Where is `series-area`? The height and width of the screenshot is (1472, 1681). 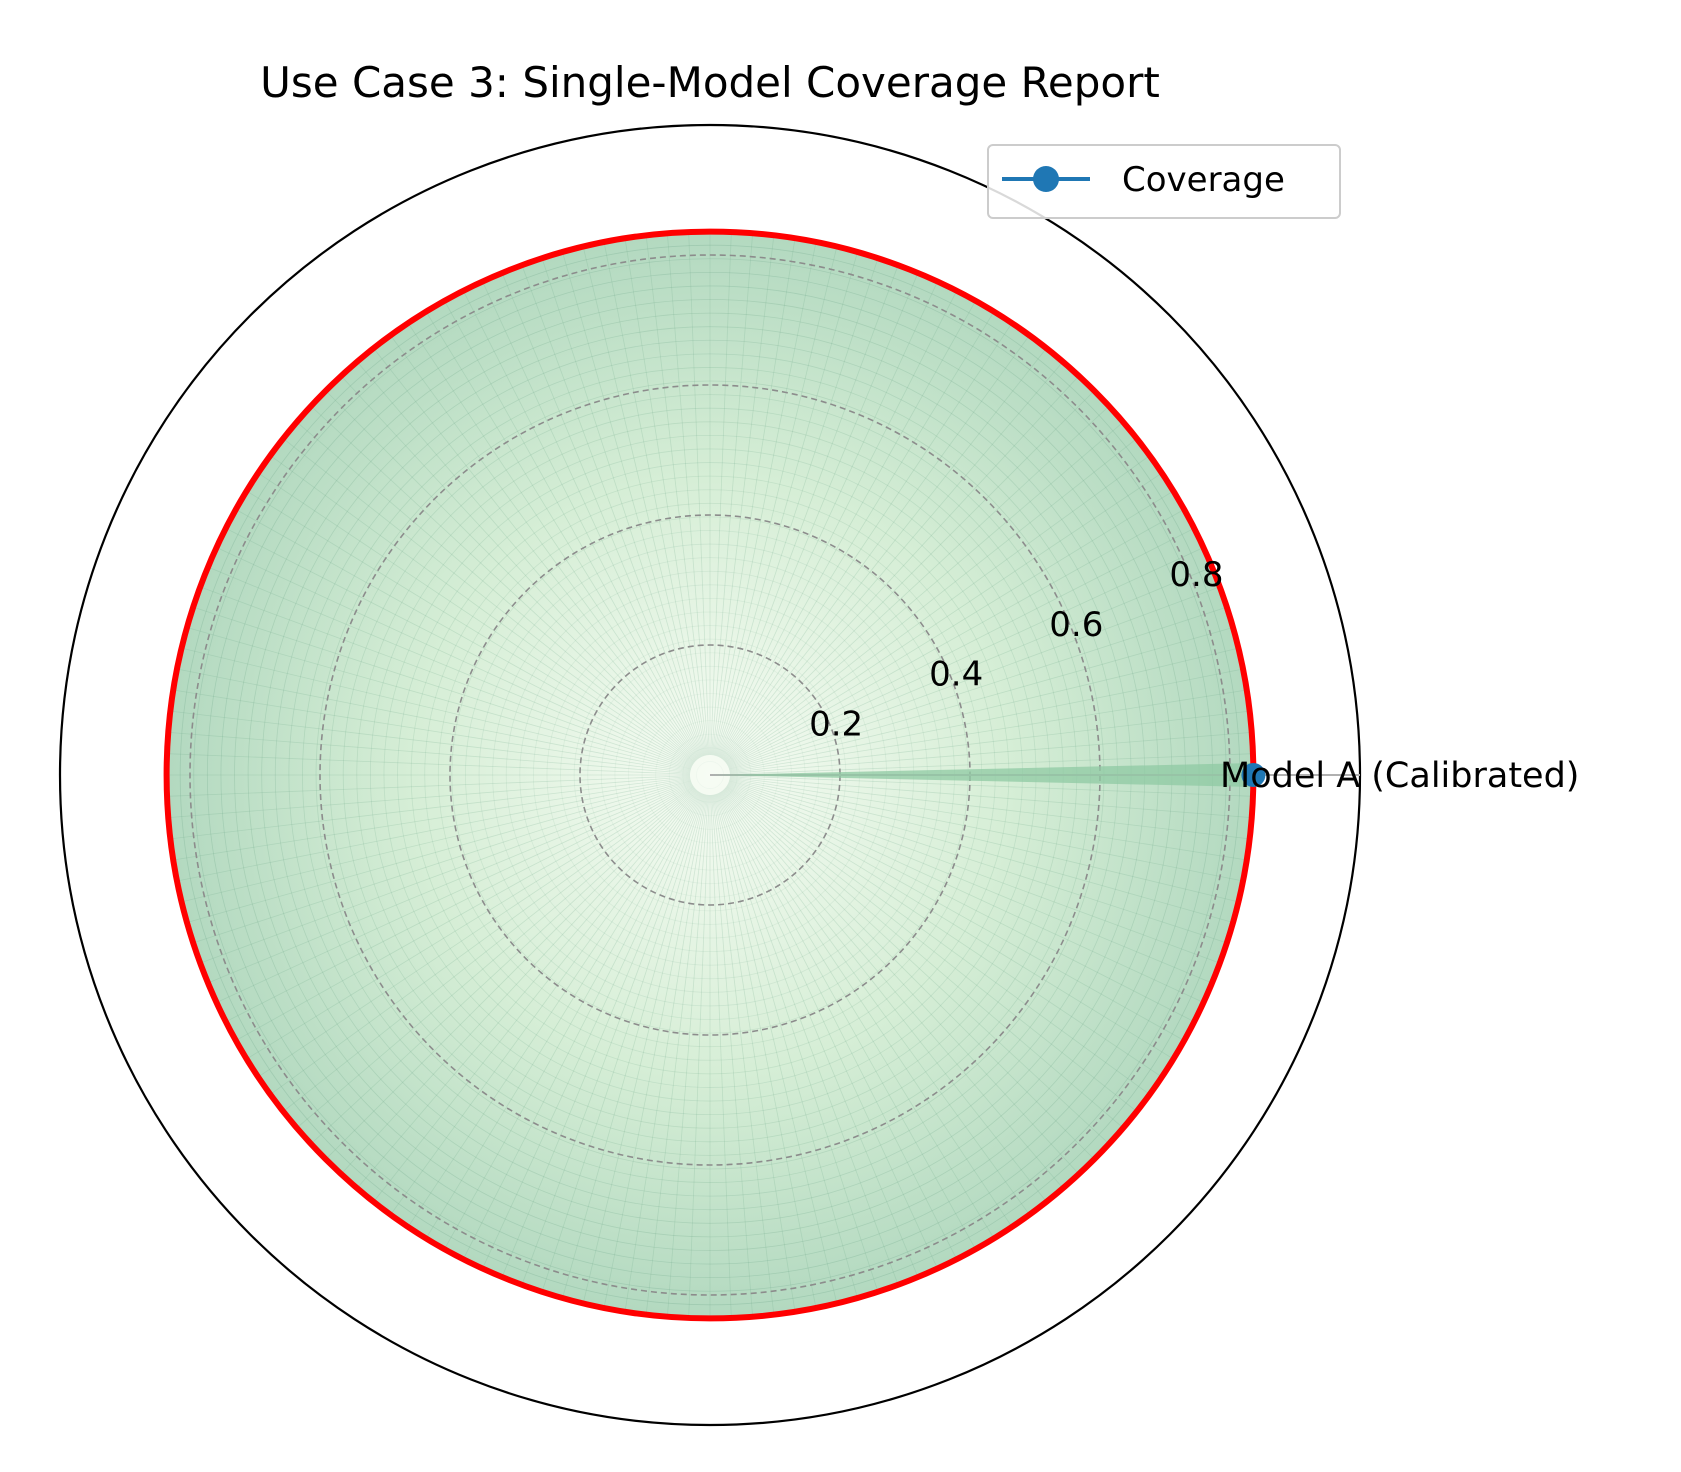 series-area is located at coordinates (982, 775).